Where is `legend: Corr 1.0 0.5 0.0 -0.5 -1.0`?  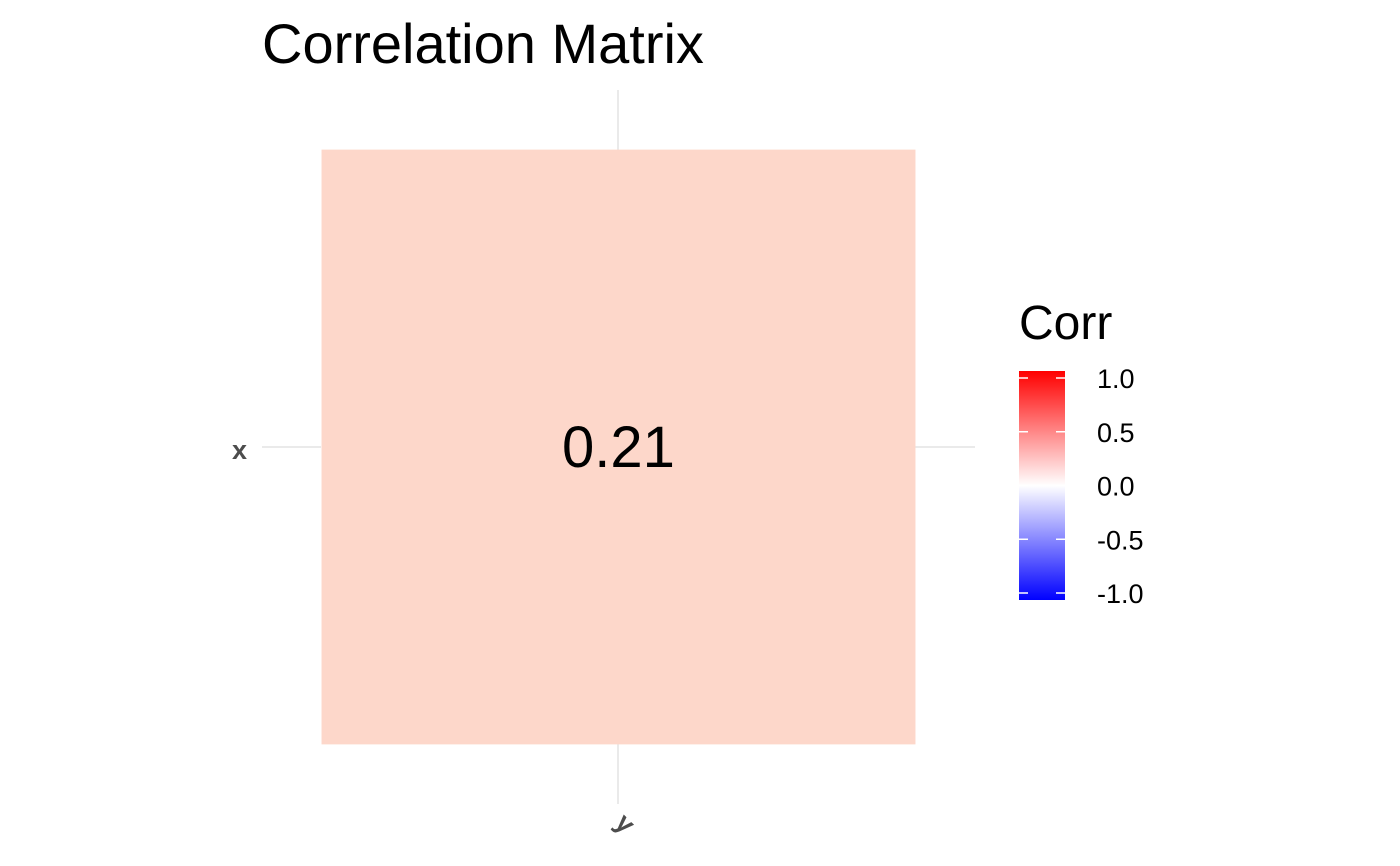 legend: Corr 1.0 0.5 0.0 -0.5 -1.0 is located at coordinates (1081, 453).